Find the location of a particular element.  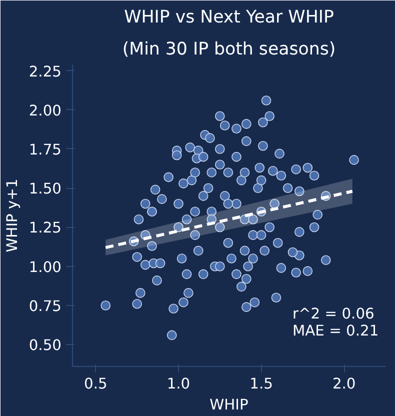

x-tick-label: 2.0 is located at coordinates (344, 384).